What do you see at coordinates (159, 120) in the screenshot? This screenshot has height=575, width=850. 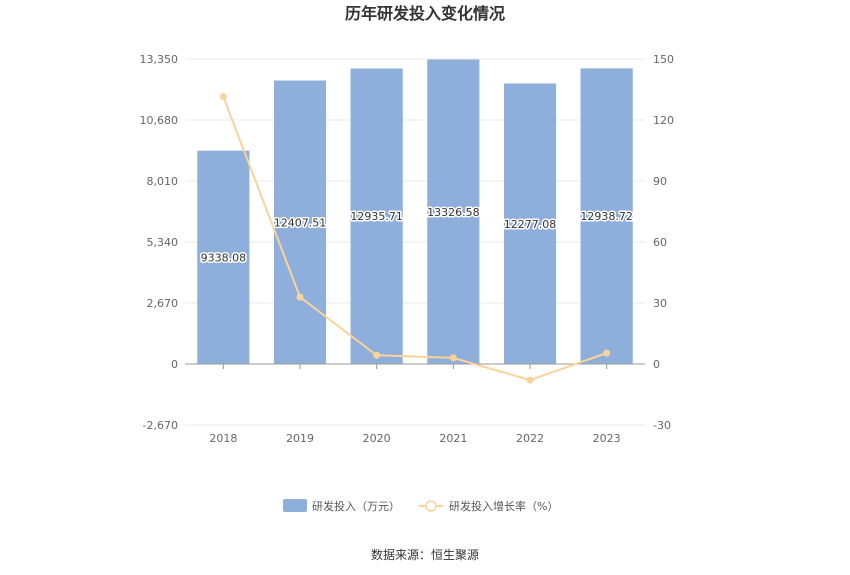 I see `left-axis-tick-label: 10,680` at bounding box center [159, 120].